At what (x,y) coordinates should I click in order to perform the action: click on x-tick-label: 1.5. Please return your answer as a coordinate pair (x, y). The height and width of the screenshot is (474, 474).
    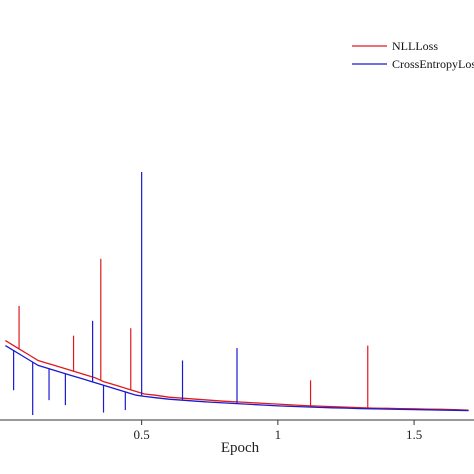
    Looking at the image, I should click on (414, 434).